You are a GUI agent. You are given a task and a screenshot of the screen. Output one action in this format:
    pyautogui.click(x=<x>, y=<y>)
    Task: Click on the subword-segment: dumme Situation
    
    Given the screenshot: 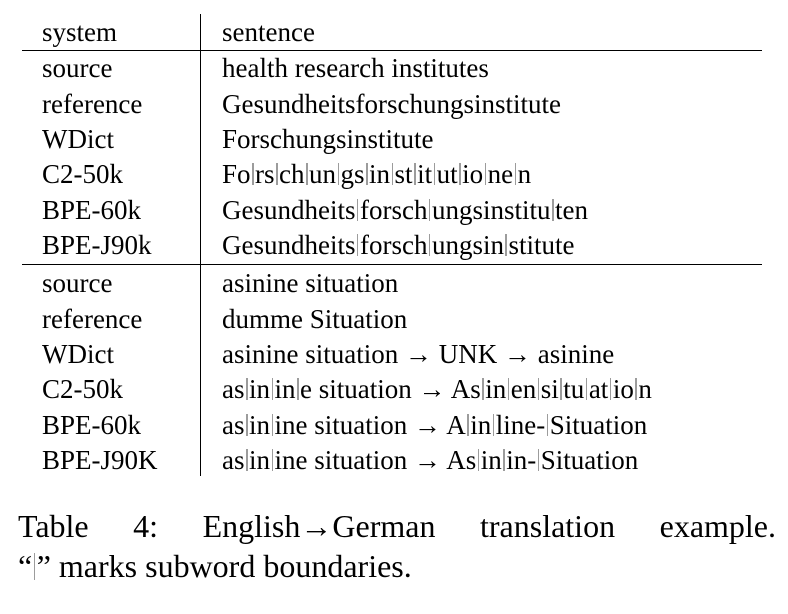 What is the action you would take?
    pyautogui.click(x=315, y=319)
    